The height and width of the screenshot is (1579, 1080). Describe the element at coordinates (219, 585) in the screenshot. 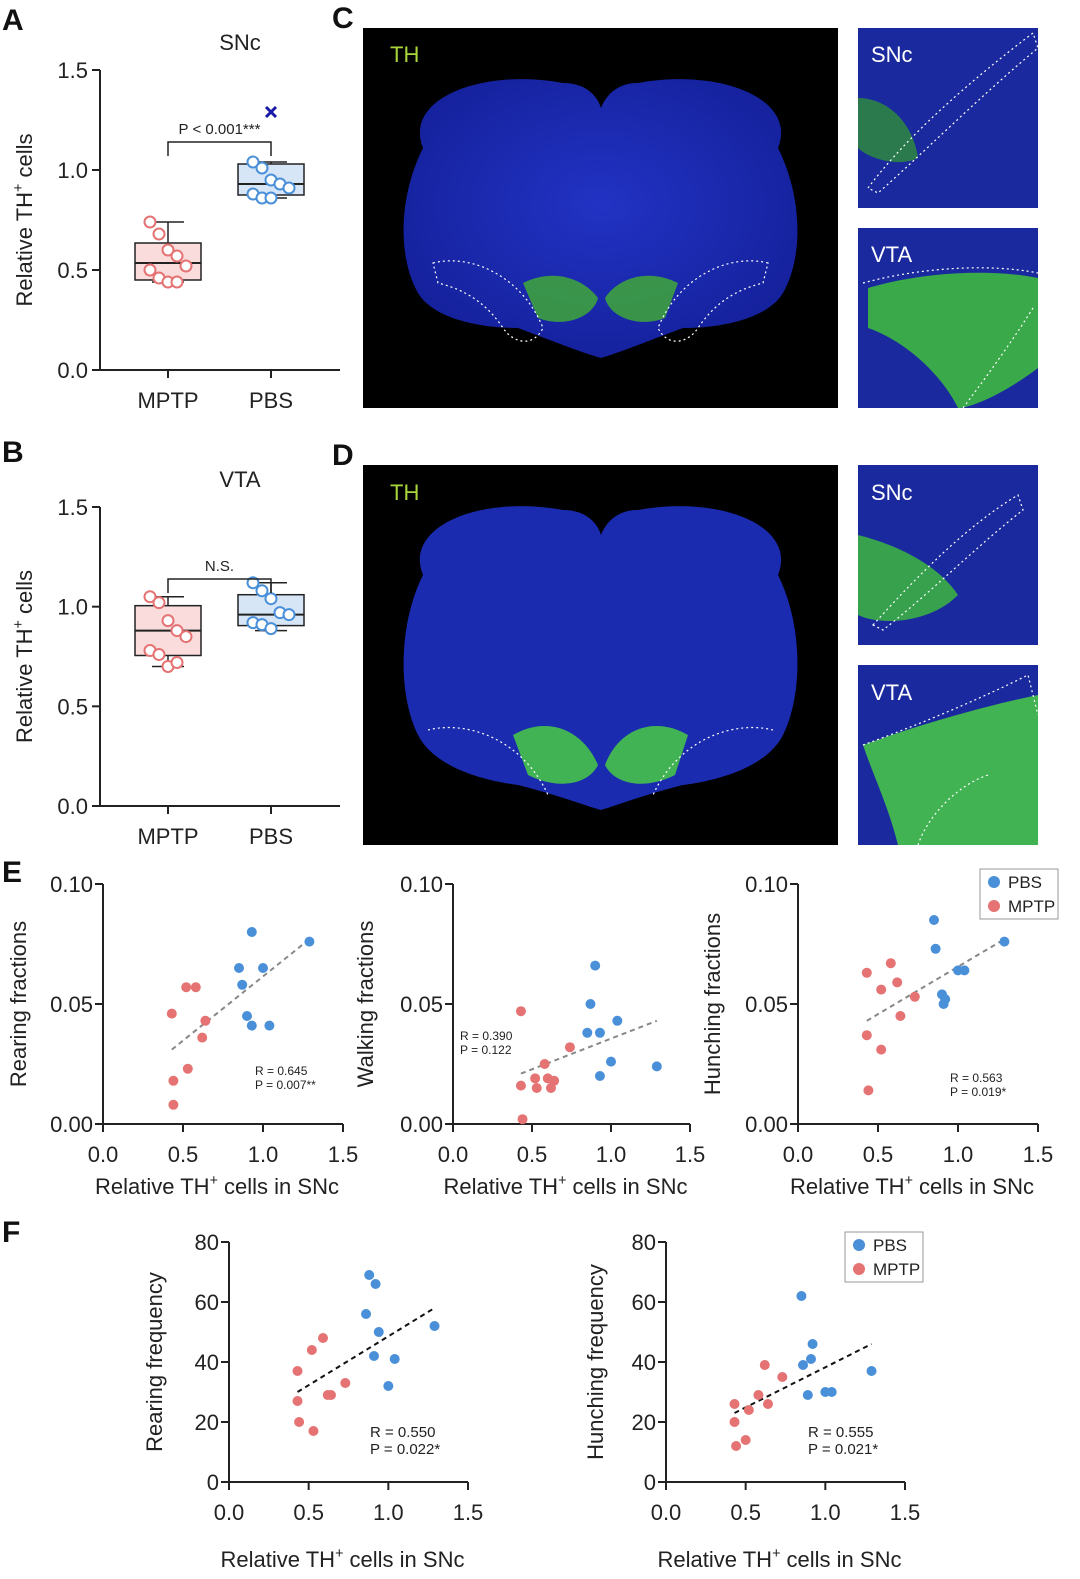

I see `box-b-significance-bracket` at that location.